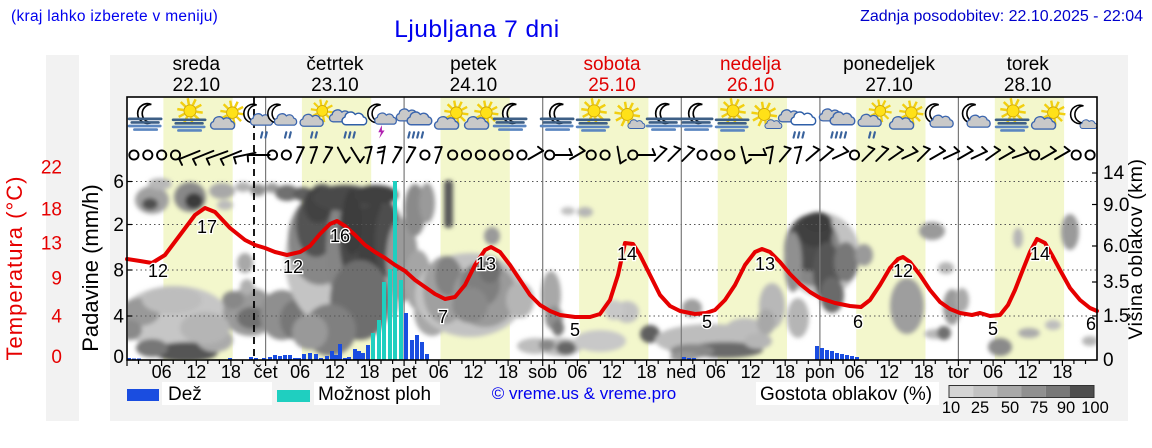  Describe the element at coordinates (681, 372) in the screenshot. I see `svg-text: ned` at that location.